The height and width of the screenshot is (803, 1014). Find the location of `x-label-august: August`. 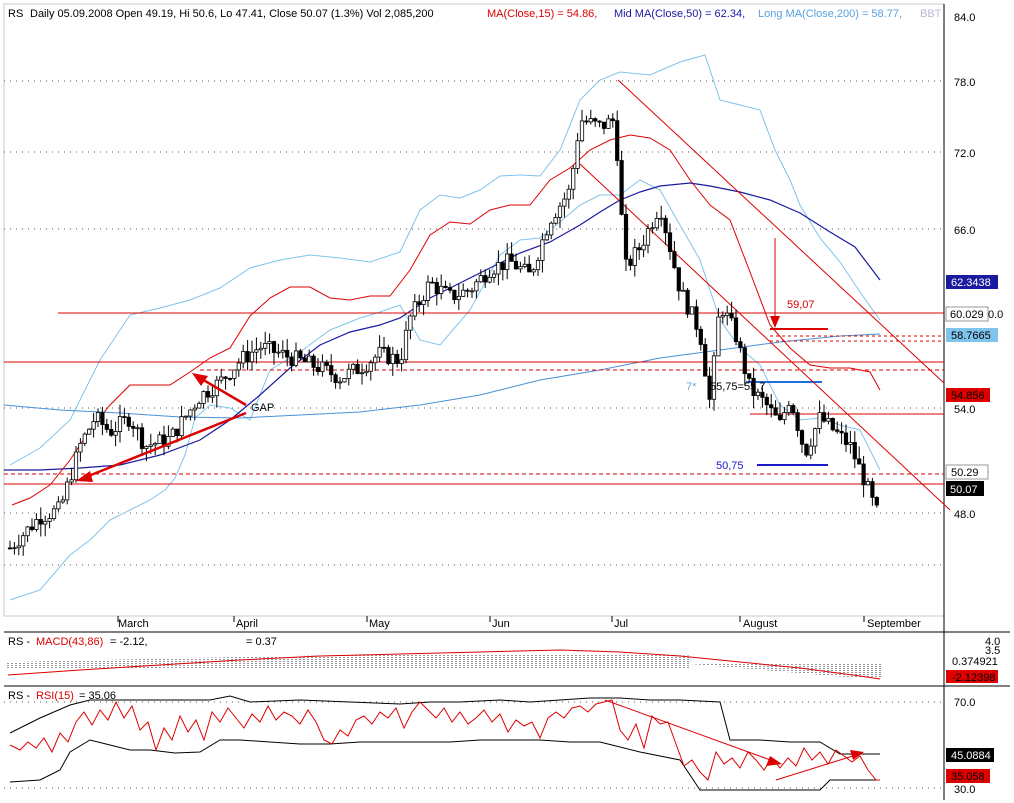

x-label-august: August is located at coordinates (760, 624).